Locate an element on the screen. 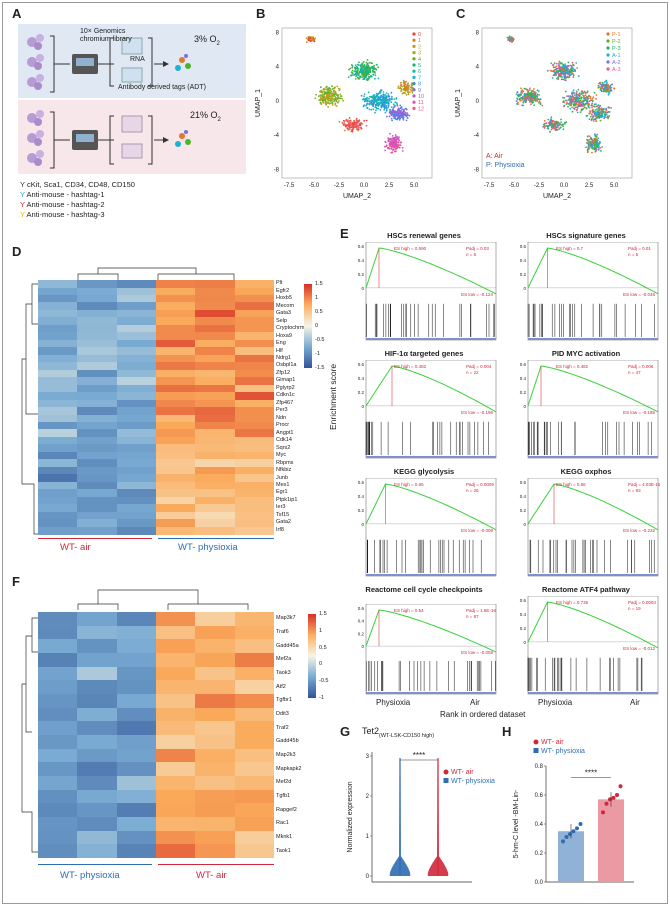 This screenshot has height=906, width=670. colorbar-tick: 1 is located at coordinates (321, 630).